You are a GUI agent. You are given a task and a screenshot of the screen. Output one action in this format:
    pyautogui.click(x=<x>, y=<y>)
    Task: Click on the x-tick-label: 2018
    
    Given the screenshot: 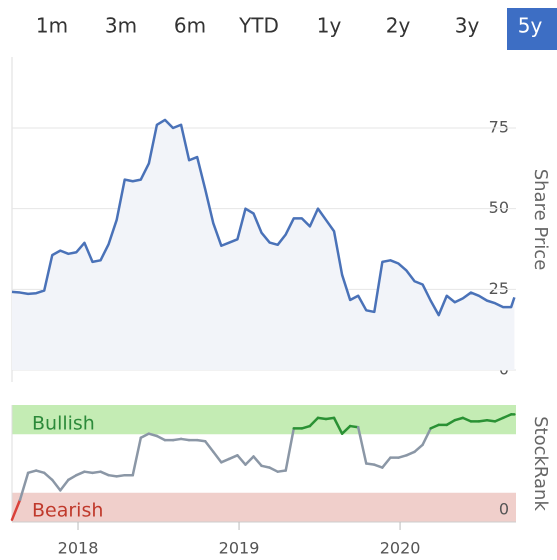 What is the action you would take?
    pyautogui.click(x=78, y=548)
    